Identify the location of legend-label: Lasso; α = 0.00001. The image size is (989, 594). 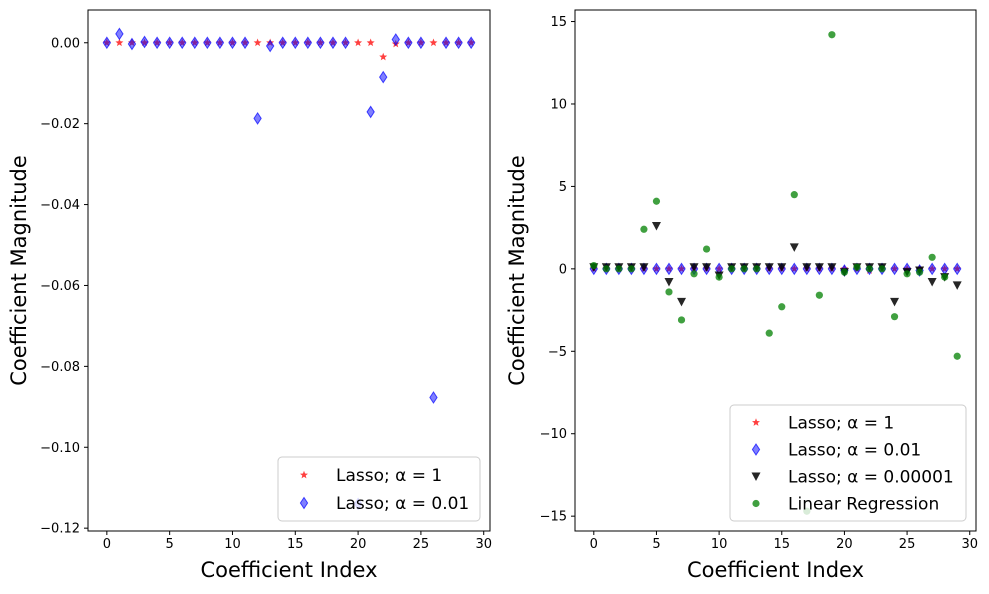
(871, 478).